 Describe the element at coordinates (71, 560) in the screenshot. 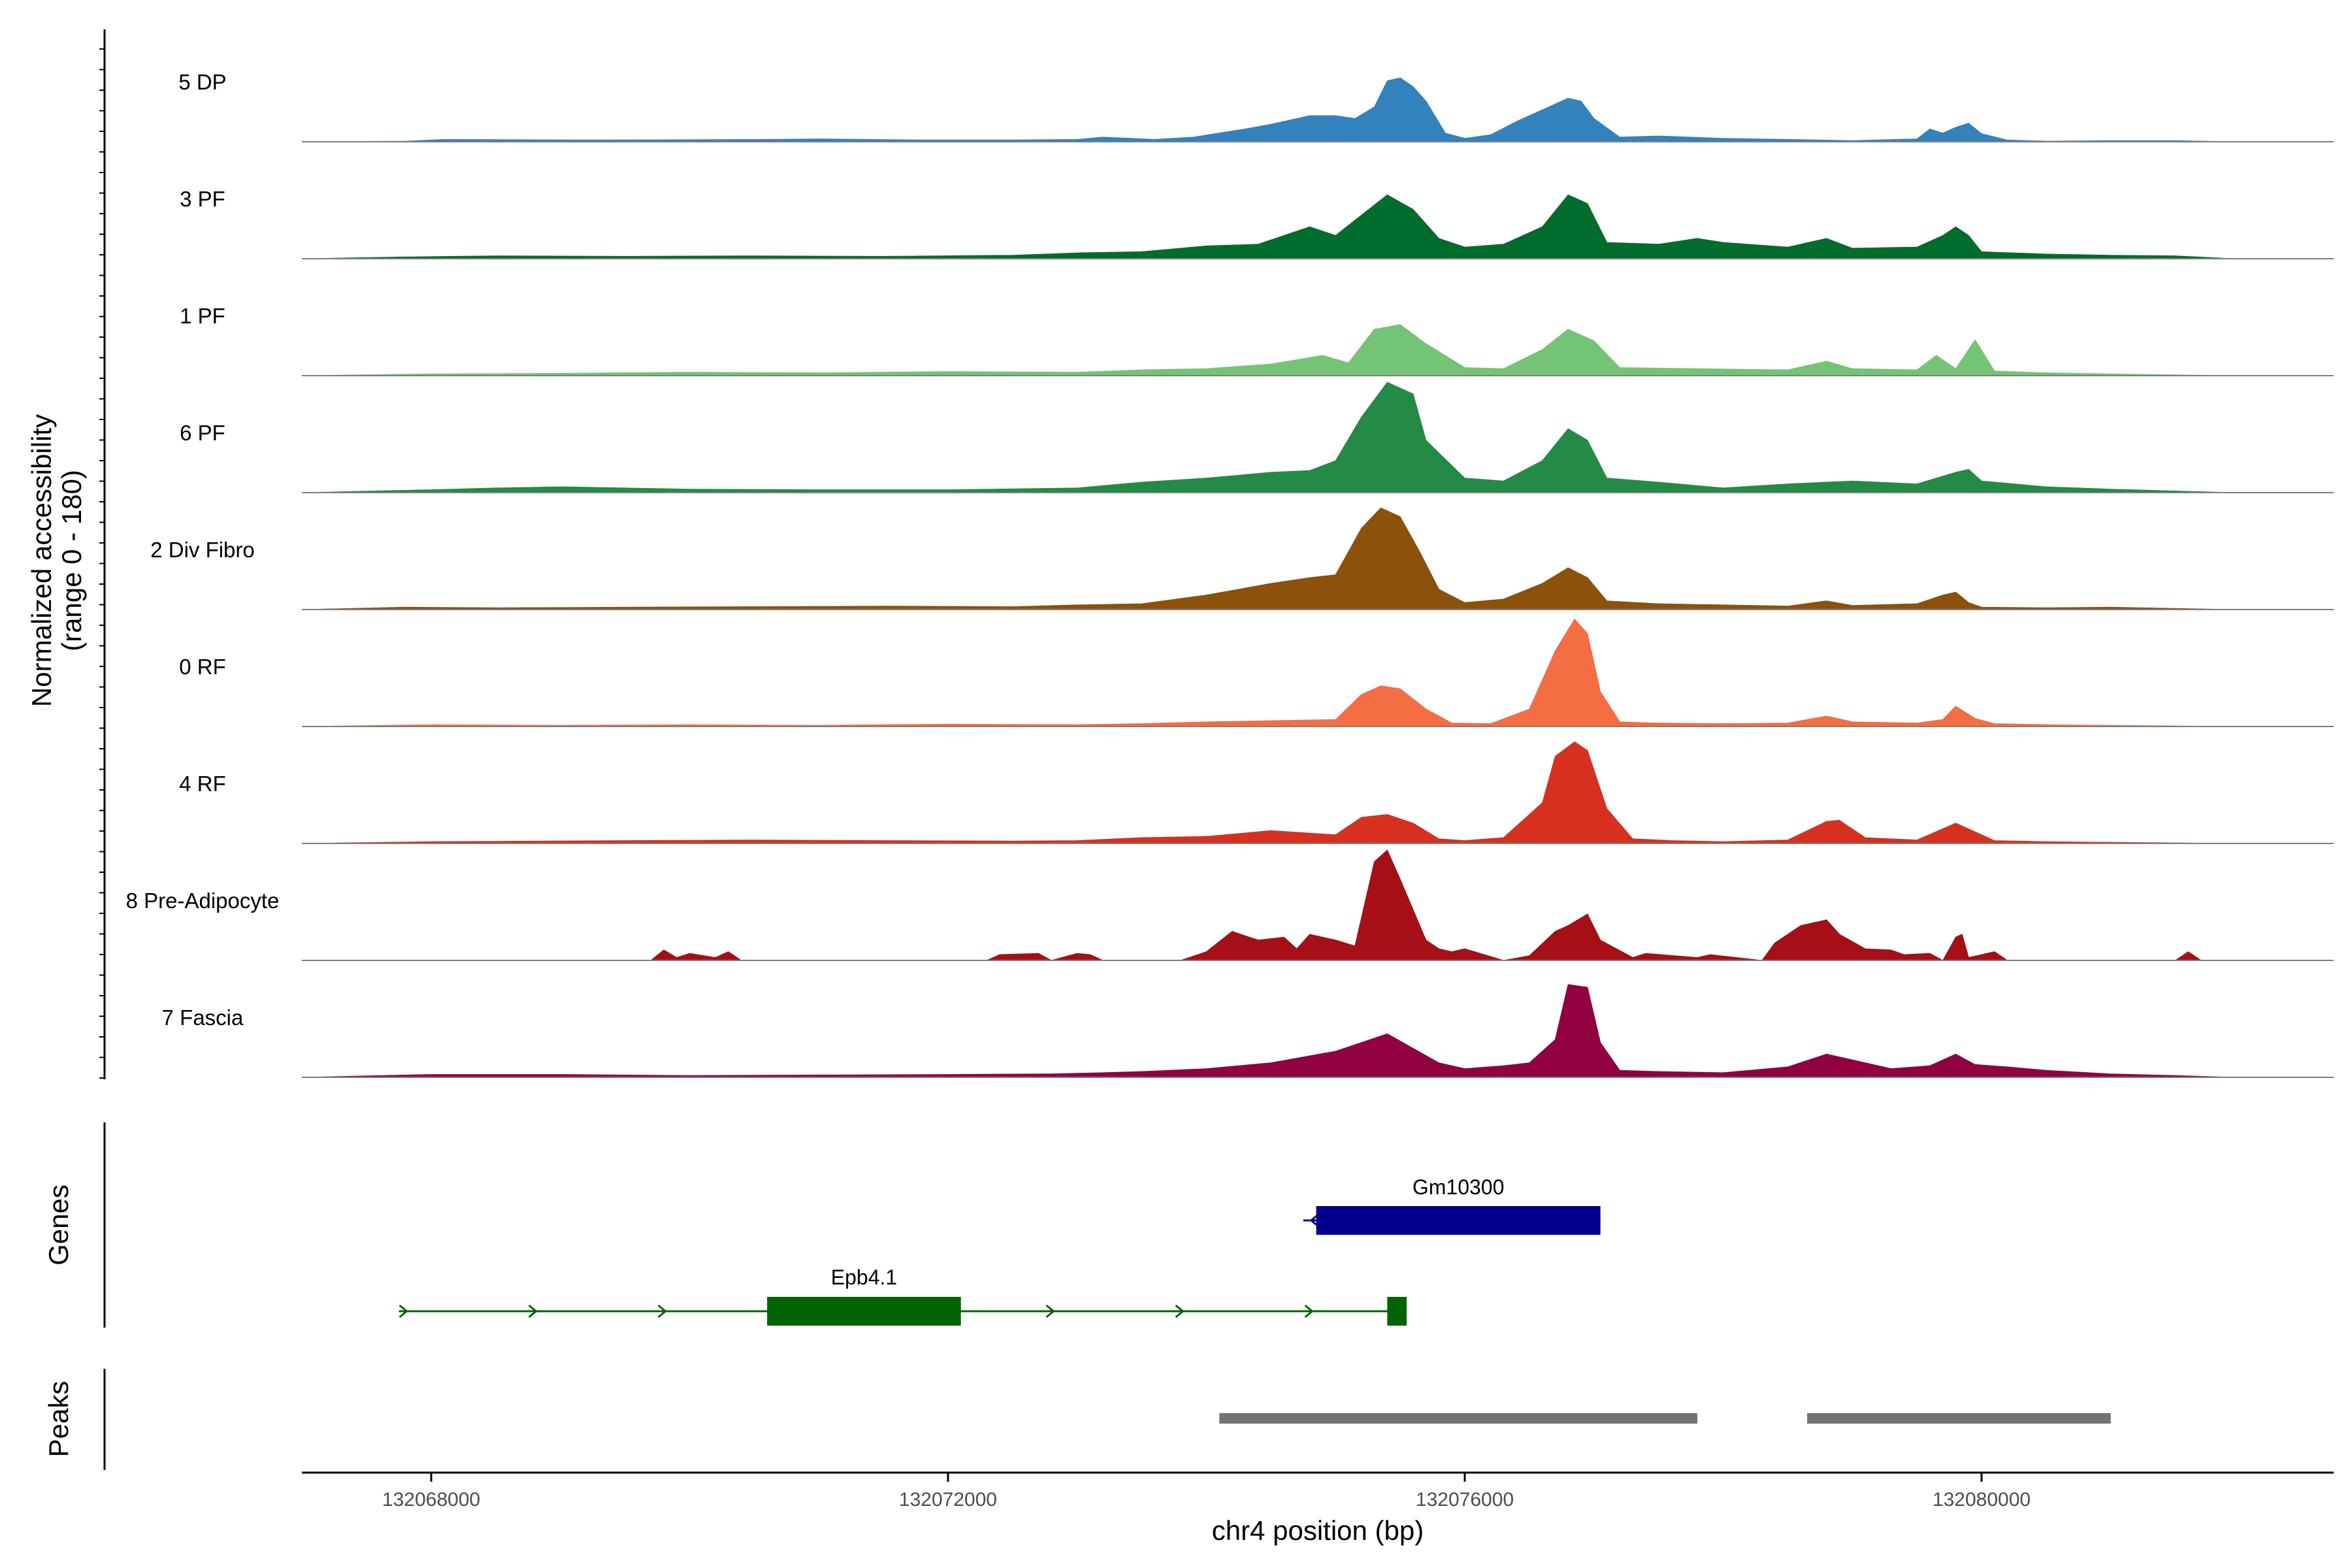

I see `y-axis-range-label: (range 0 - 180)` at that location.